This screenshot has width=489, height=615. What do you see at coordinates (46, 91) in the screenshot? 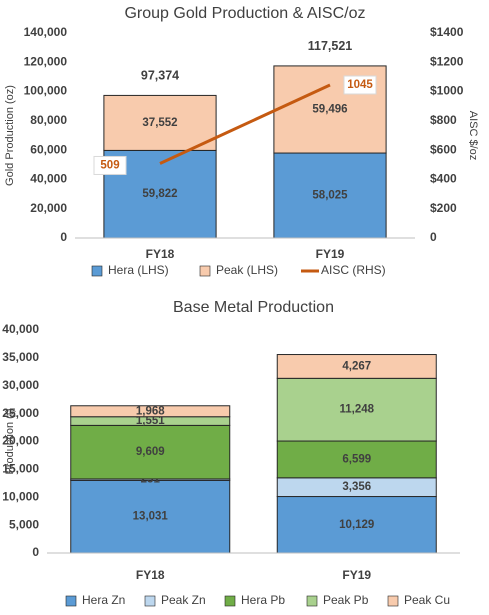
I see `y-tick-label: 100,000` at bounding box center [46, 91].